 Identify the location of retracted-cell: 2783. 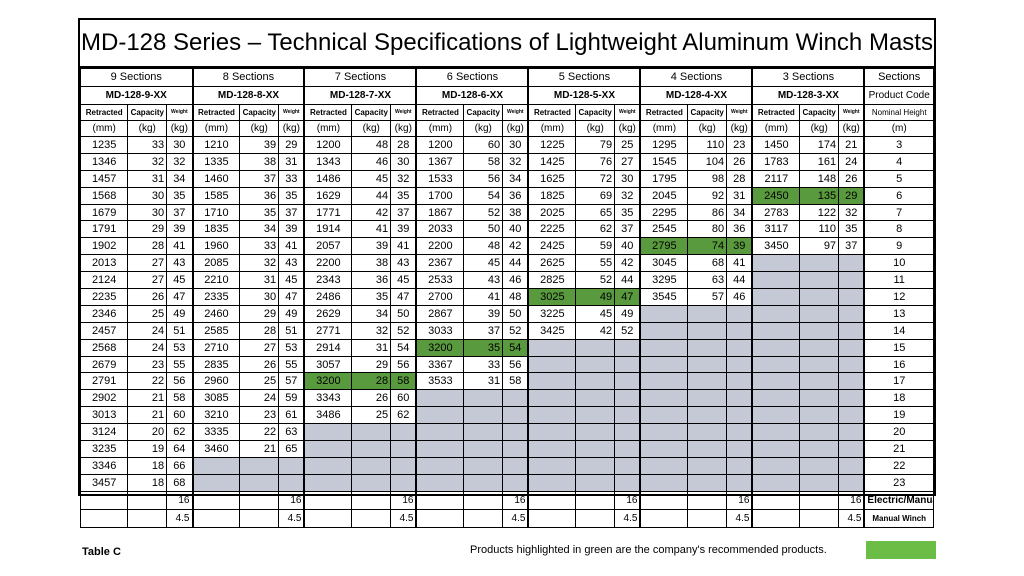
(776, 212).